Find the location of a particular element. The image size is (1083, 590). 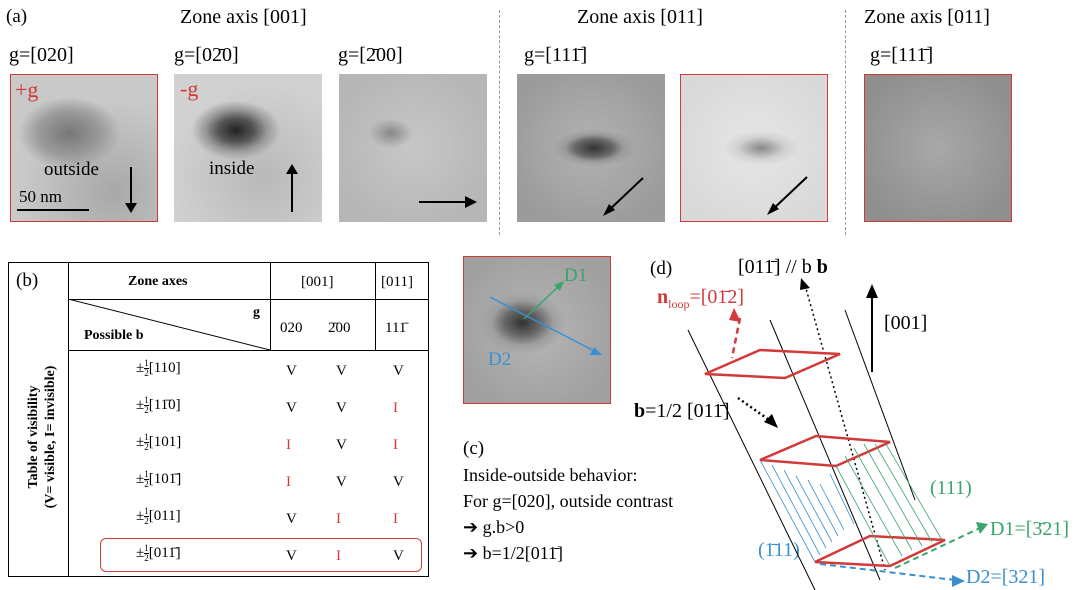

scalebar-label: 50 nm is located at coordinates (40, 196).